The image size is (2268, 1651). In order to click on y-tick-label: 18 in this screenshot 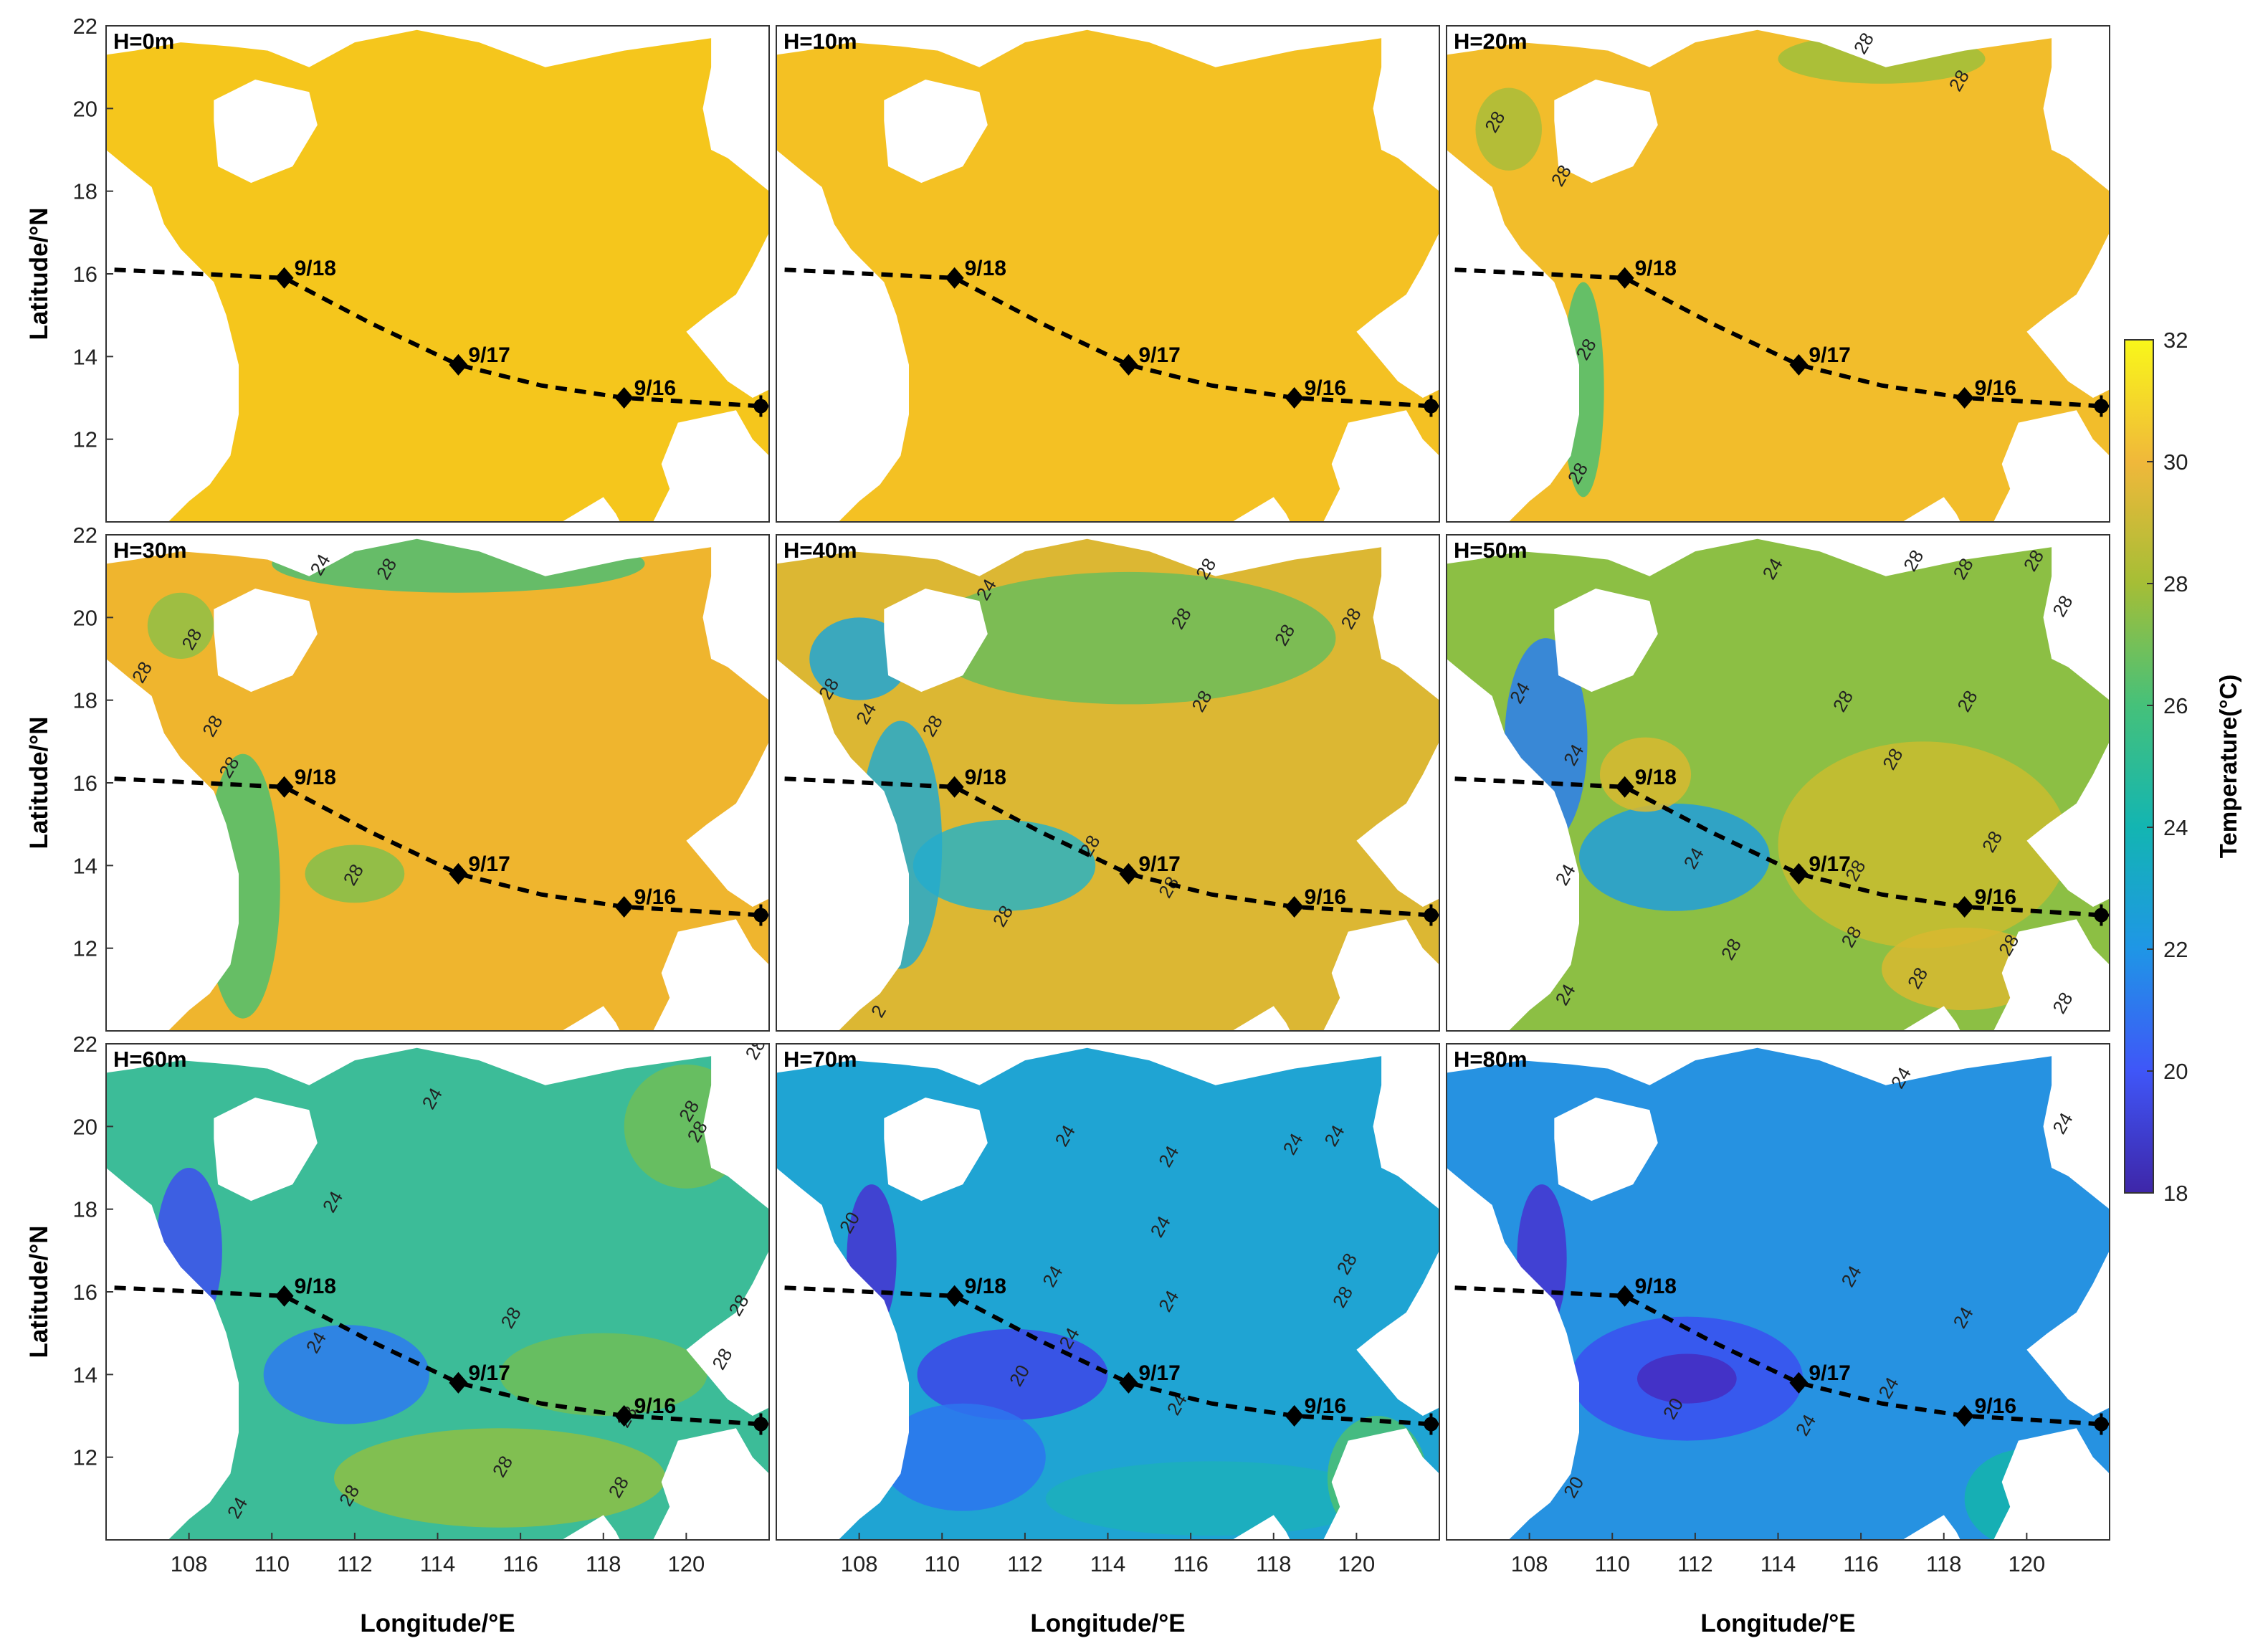, I will do `click(85, 192)`.